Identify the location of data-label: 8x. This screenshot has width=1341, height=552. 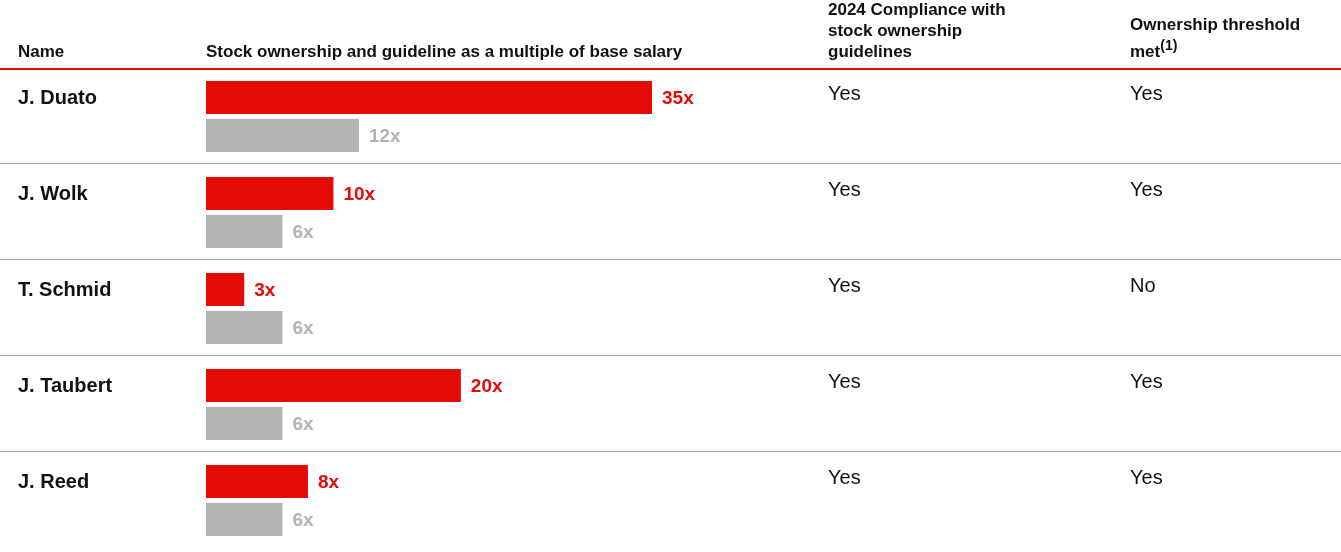
(328, 481).